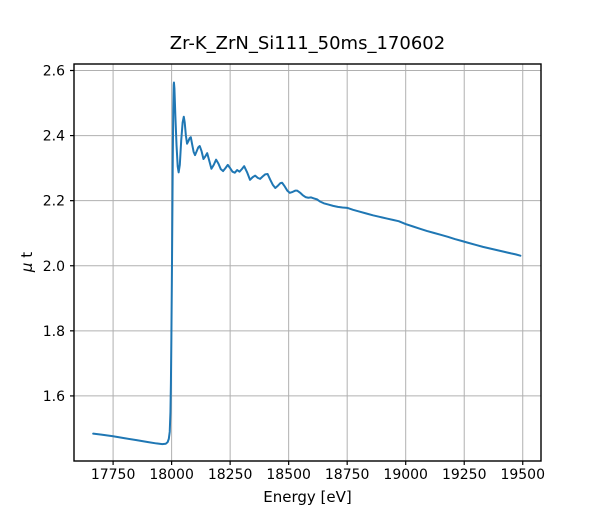 The width and height of the screenshot is (600, 520). I want to click on y-axis-label: μ t, so click(27, 262).